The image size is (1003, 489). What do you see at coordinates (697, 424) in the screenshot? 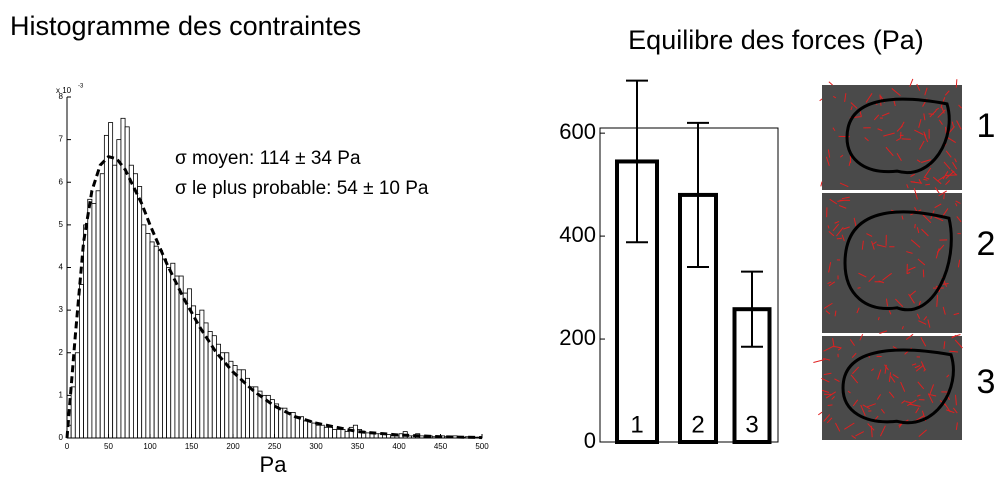
I see `category-label: 2` at bounding box center [697, 424].